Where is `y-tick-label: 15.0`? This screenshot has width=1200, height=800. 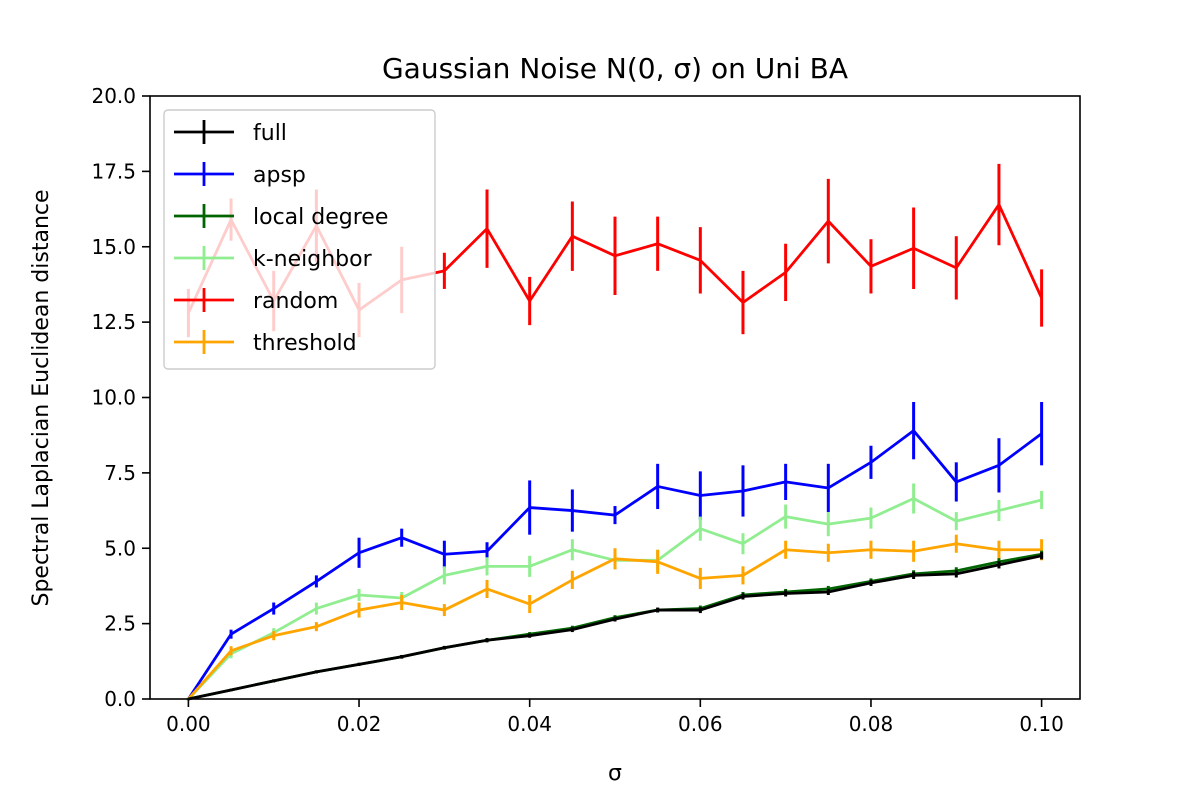
y-tick-label: 15.0 is located at coordinates (113, 247).